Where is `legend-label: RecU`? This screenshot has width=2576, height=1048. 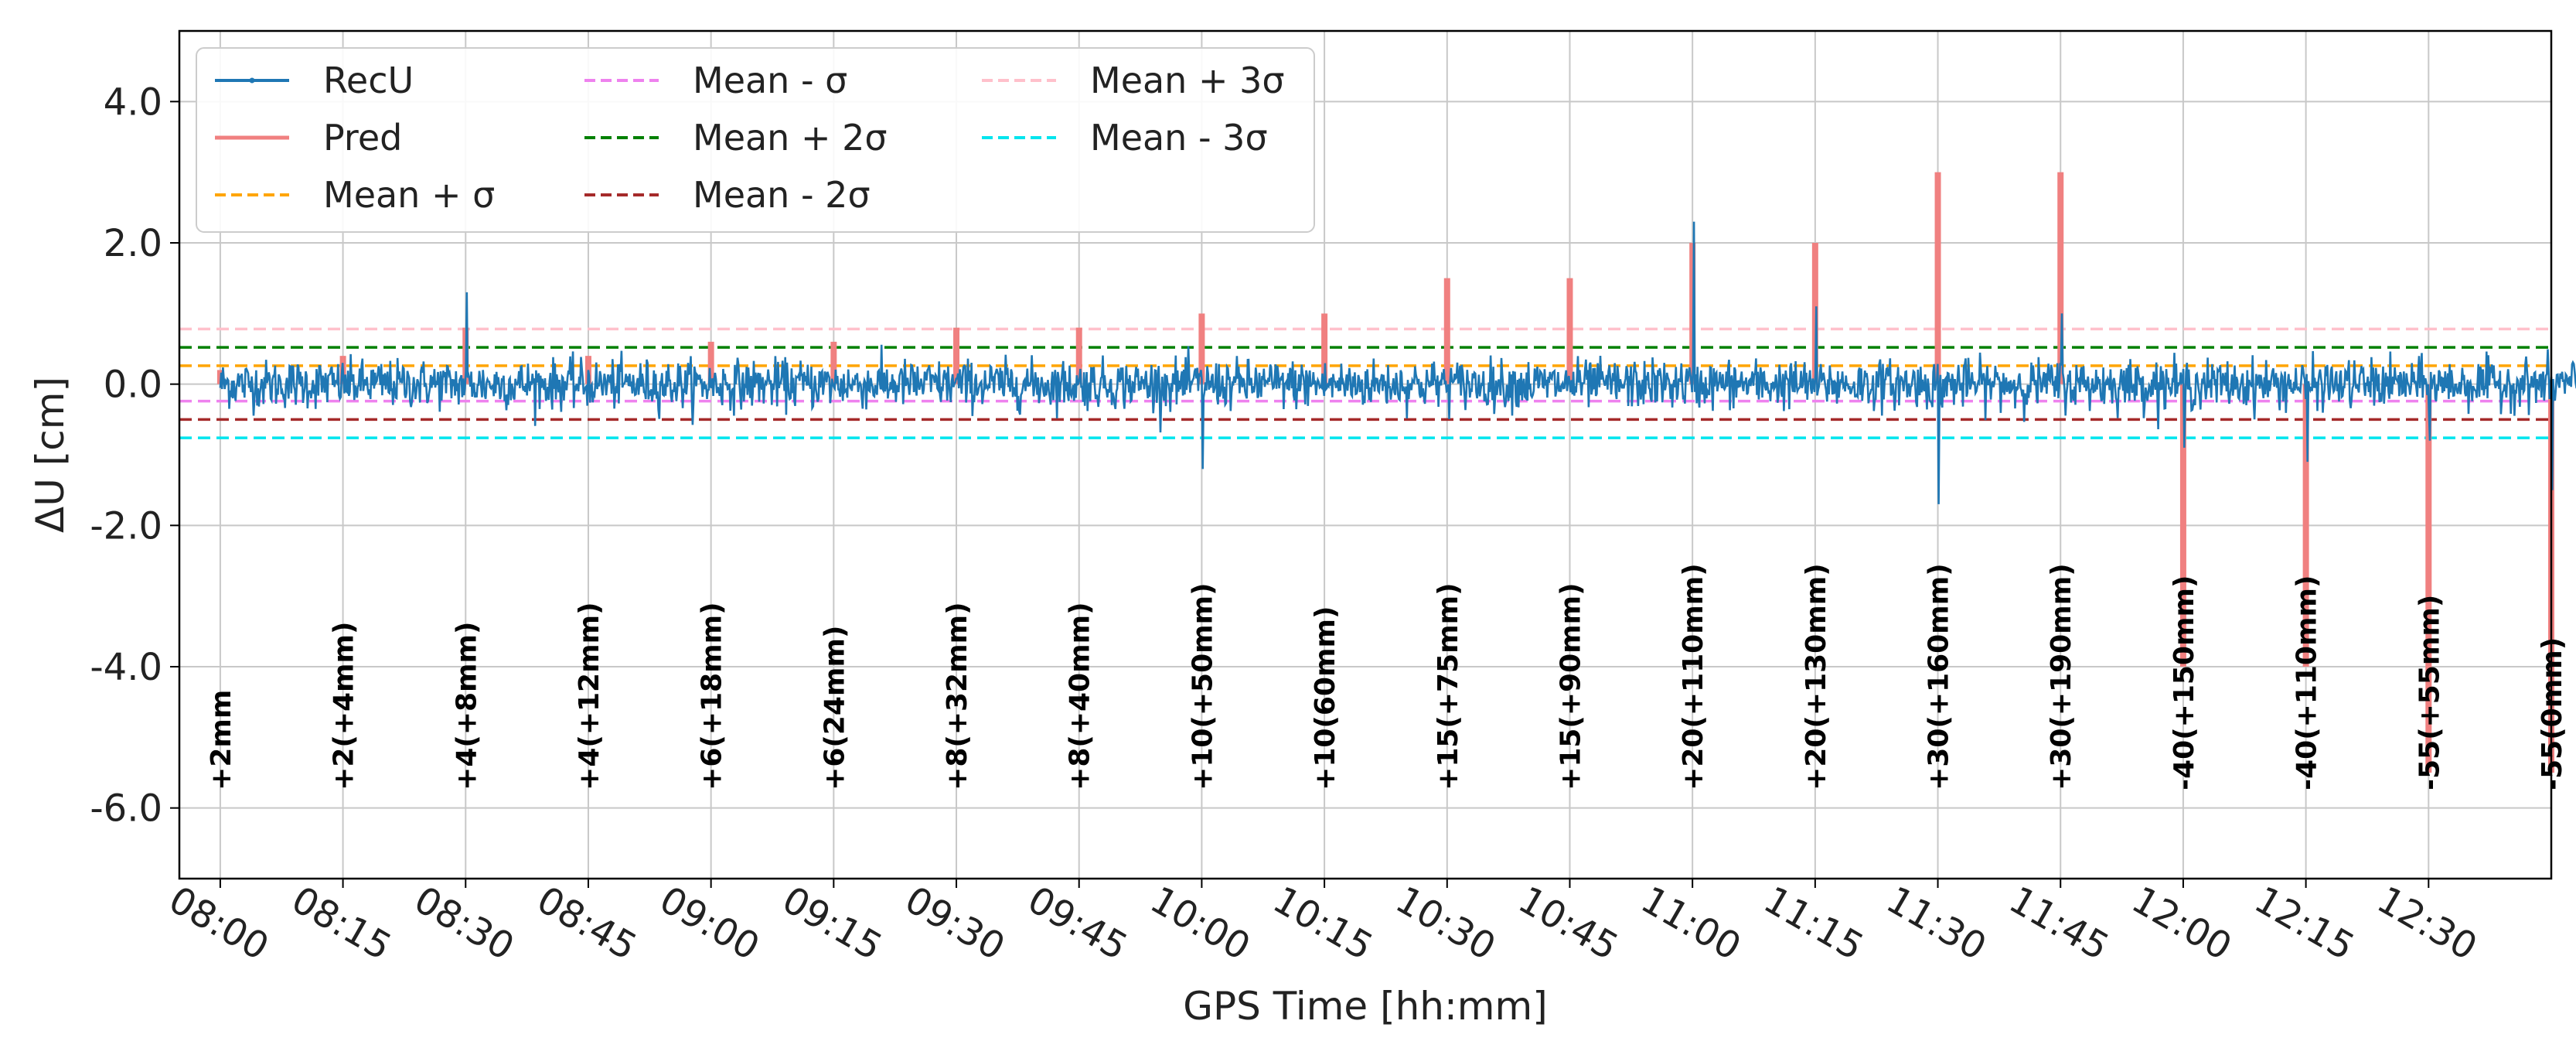 legend-label: RecU is located at coordinates (368, 80).